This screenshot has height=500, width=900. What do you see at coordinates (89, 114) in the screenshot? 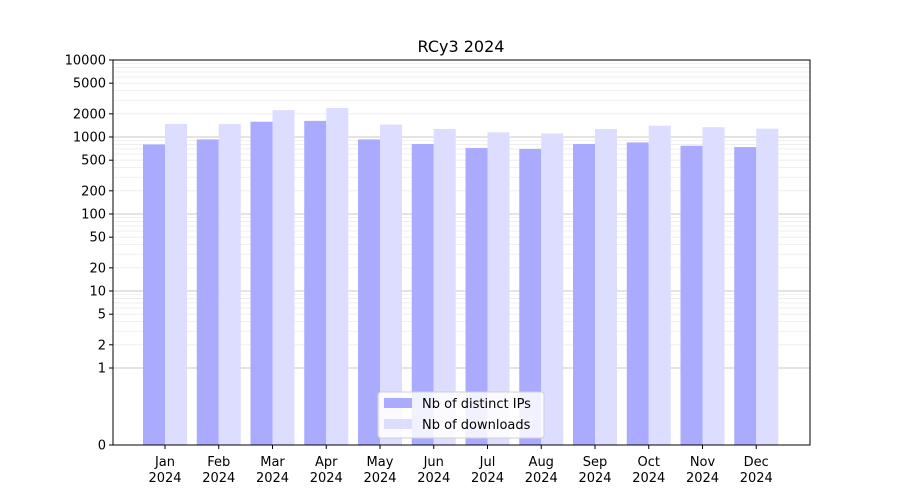
I see `y-tick-label: 2000` at bounding box center [89, 114].